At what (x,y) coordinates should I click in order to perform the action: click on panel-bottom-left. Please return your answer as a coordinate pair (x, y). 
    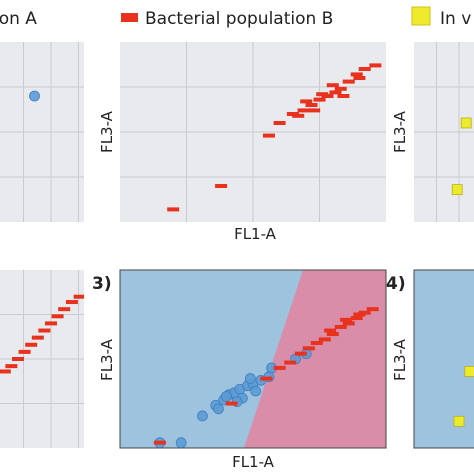
    Looking at the image, I should click on (42, 359).